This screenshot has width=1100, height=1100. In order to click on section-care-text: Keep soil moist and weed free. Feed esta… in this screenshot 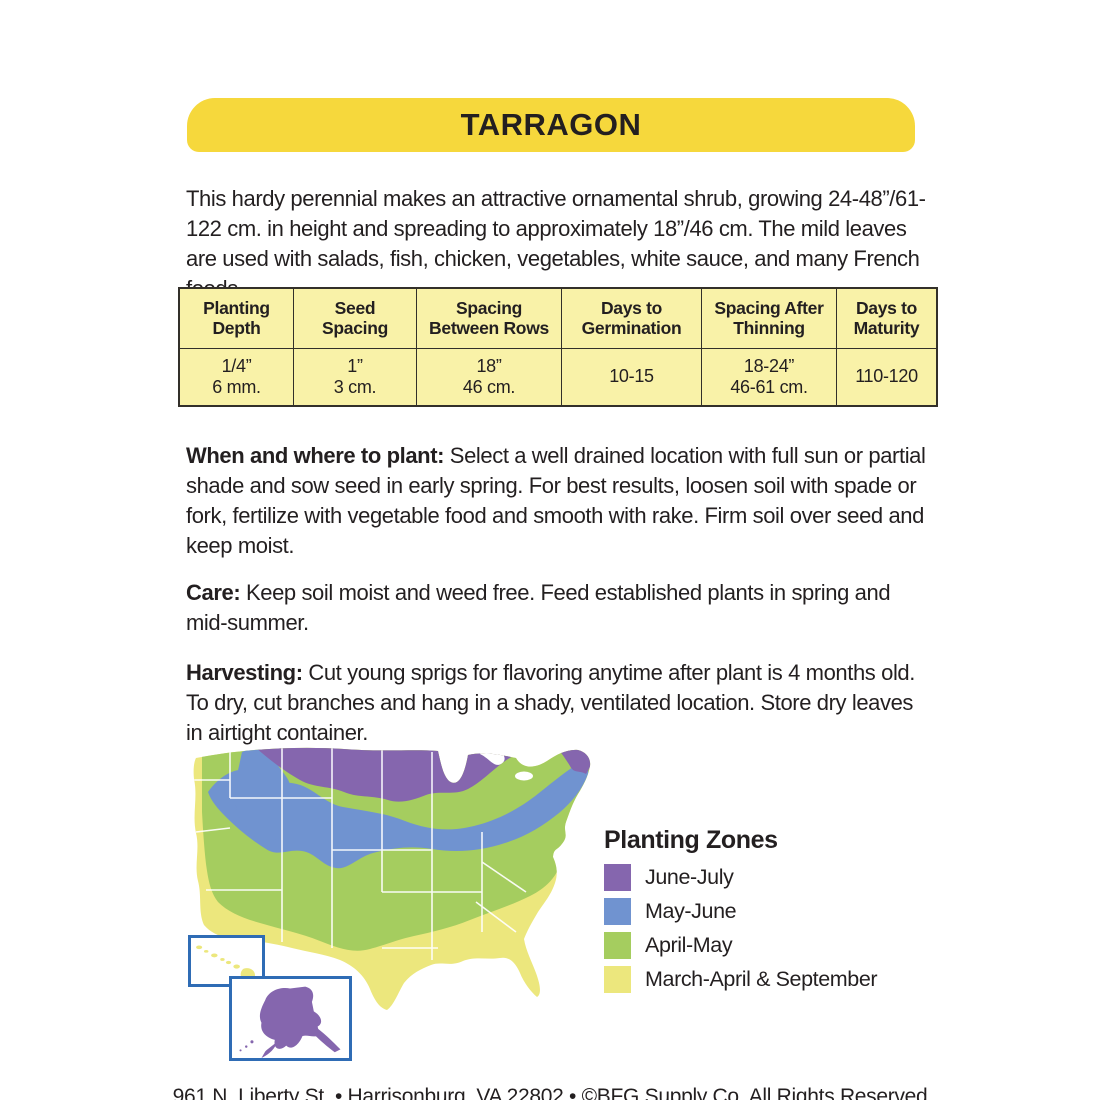, I will do `click(538, 607)`.